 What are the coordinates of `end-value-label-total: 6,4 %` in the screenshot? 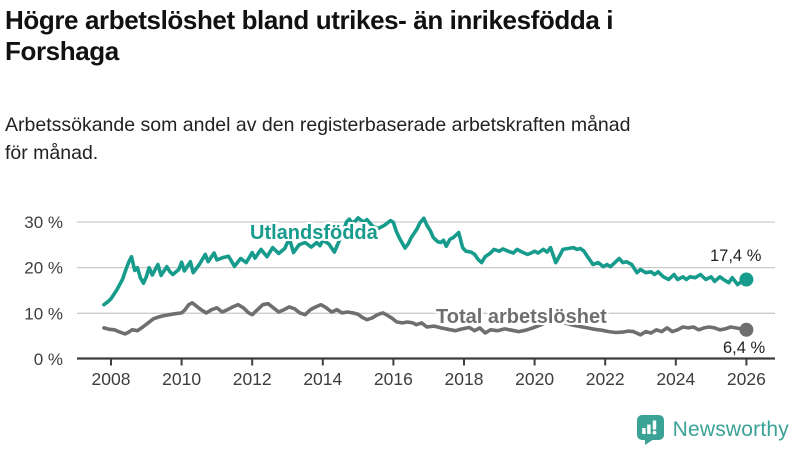 It's located at (744, 348).